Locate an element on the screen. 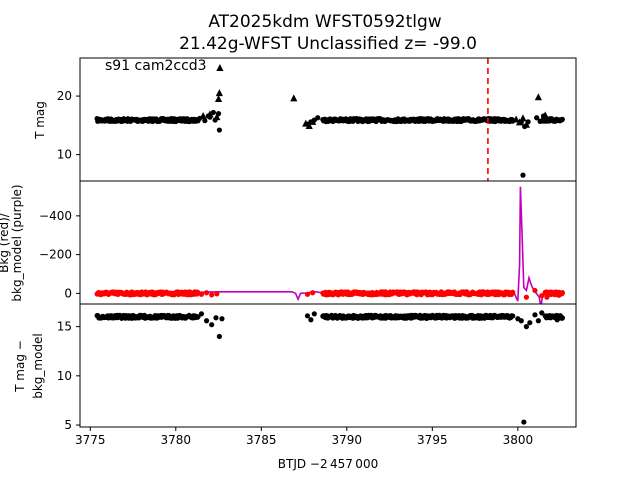  y-tick-label: 0 is located at coordinates (68, 293).